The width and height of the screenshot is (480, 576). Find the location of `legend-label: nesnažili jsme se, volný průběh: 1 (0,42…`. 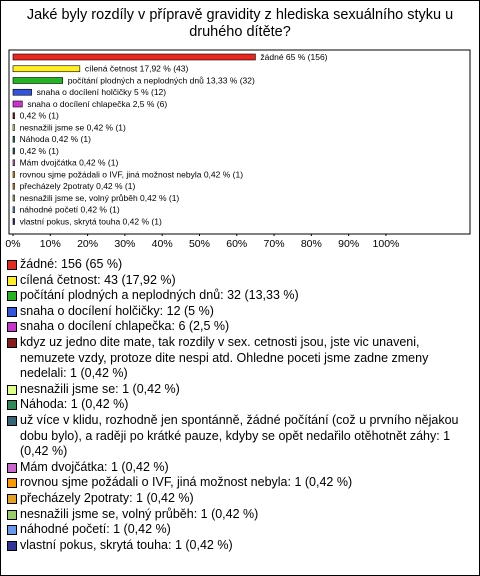

legend-label: nesnažili jsme se, volný průběh: 1 (0,42… is located at coordinates (139, 513).